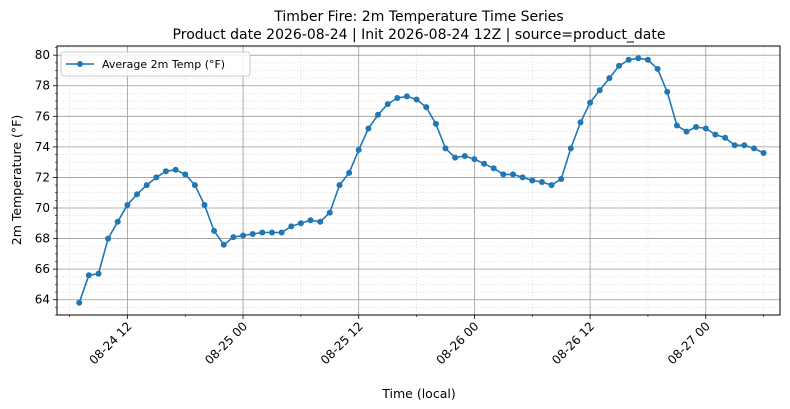 The width and height of the screenshot is (790, 409). Describe the element at coordinates (42, 55) in the screenshot. I see `y-tick-label: 80` at that location.